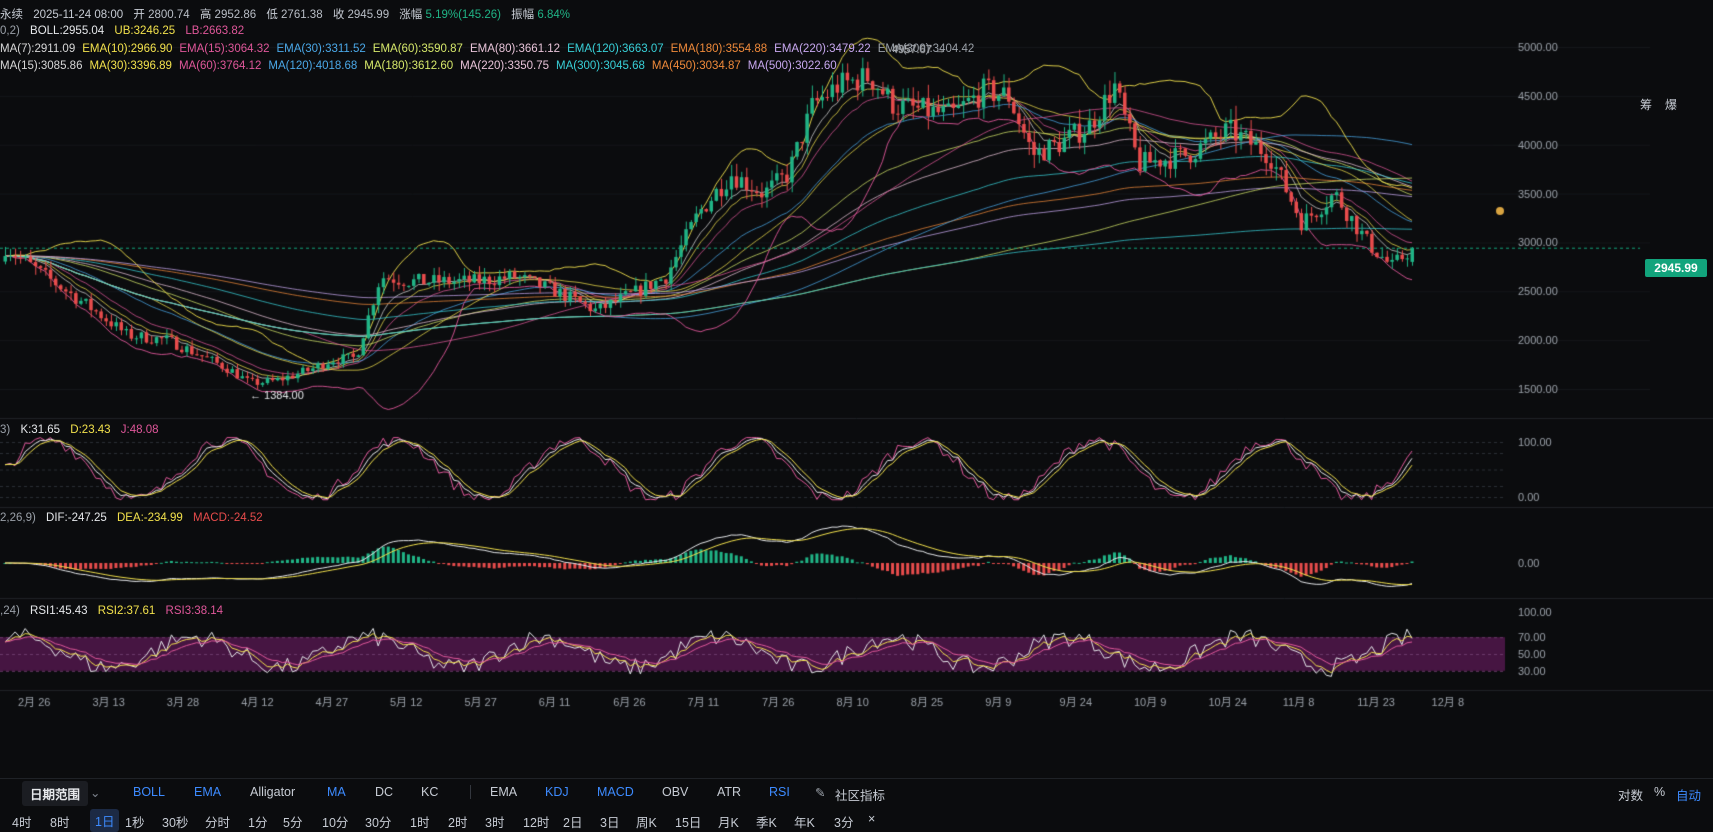 The width and height of the screenshot is (1713, 832). What do you see at coordinates (335, 823) in the screenshot?
I see `interval-option: 10分` at bounding box center [335, 823].